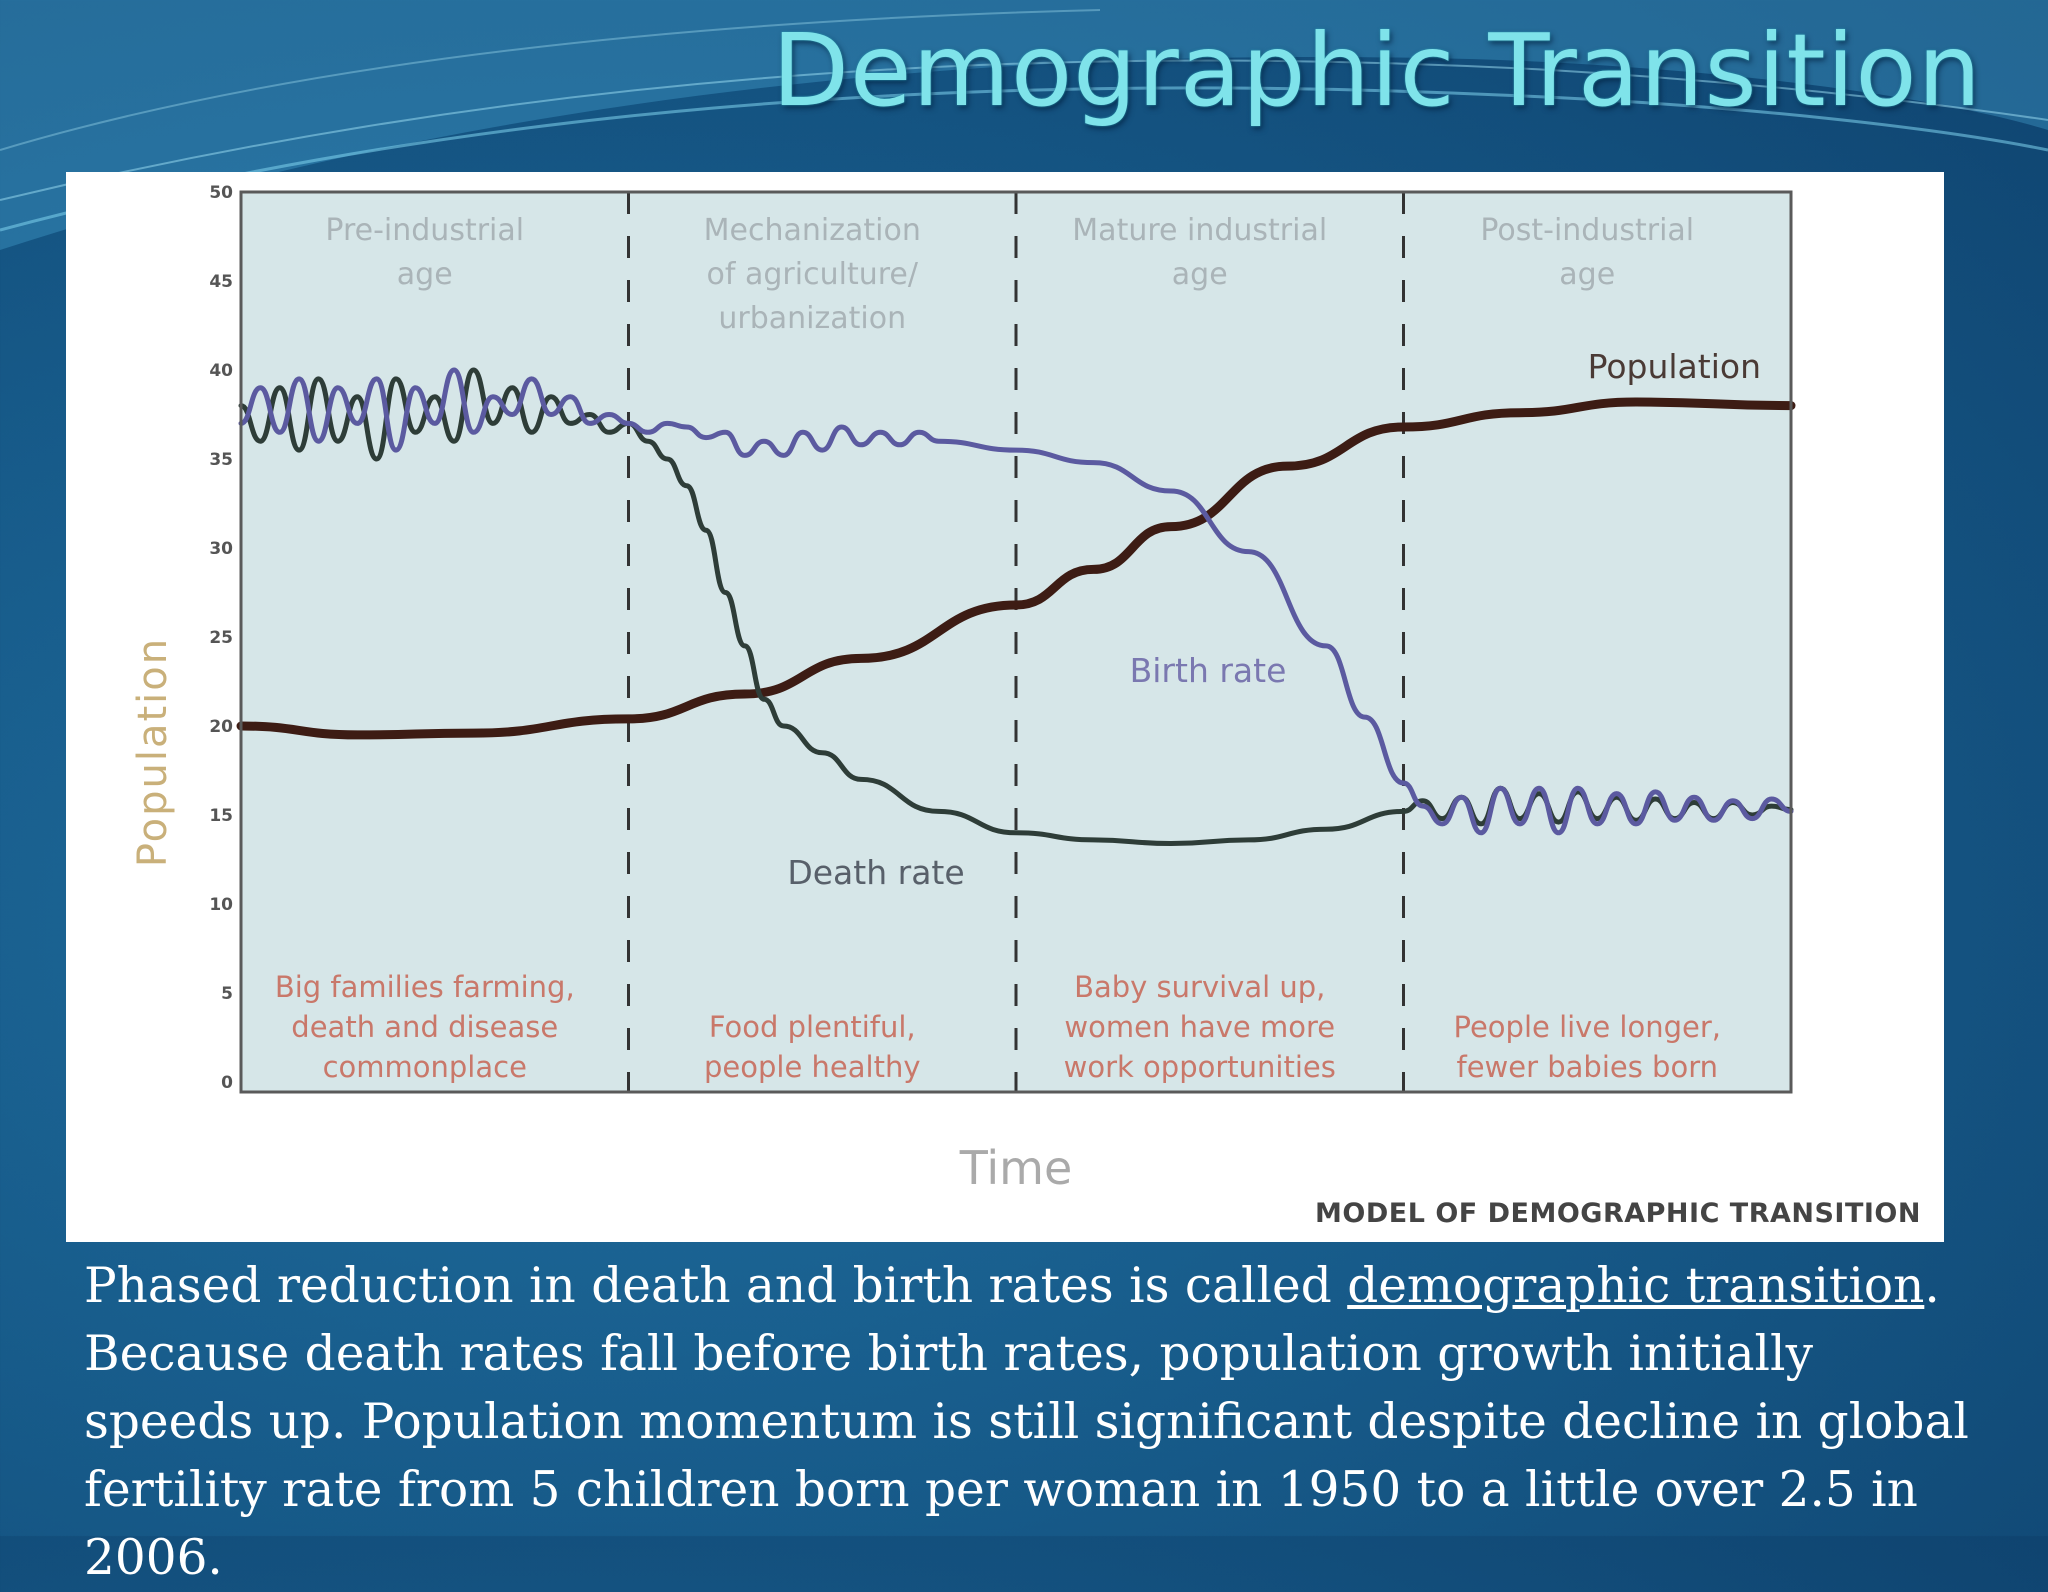  What do you see at coordinates (812, 1067) in the screenshot?
I see `stage-description-2-line-2: people healthy` at bounding box center [812, 1067].